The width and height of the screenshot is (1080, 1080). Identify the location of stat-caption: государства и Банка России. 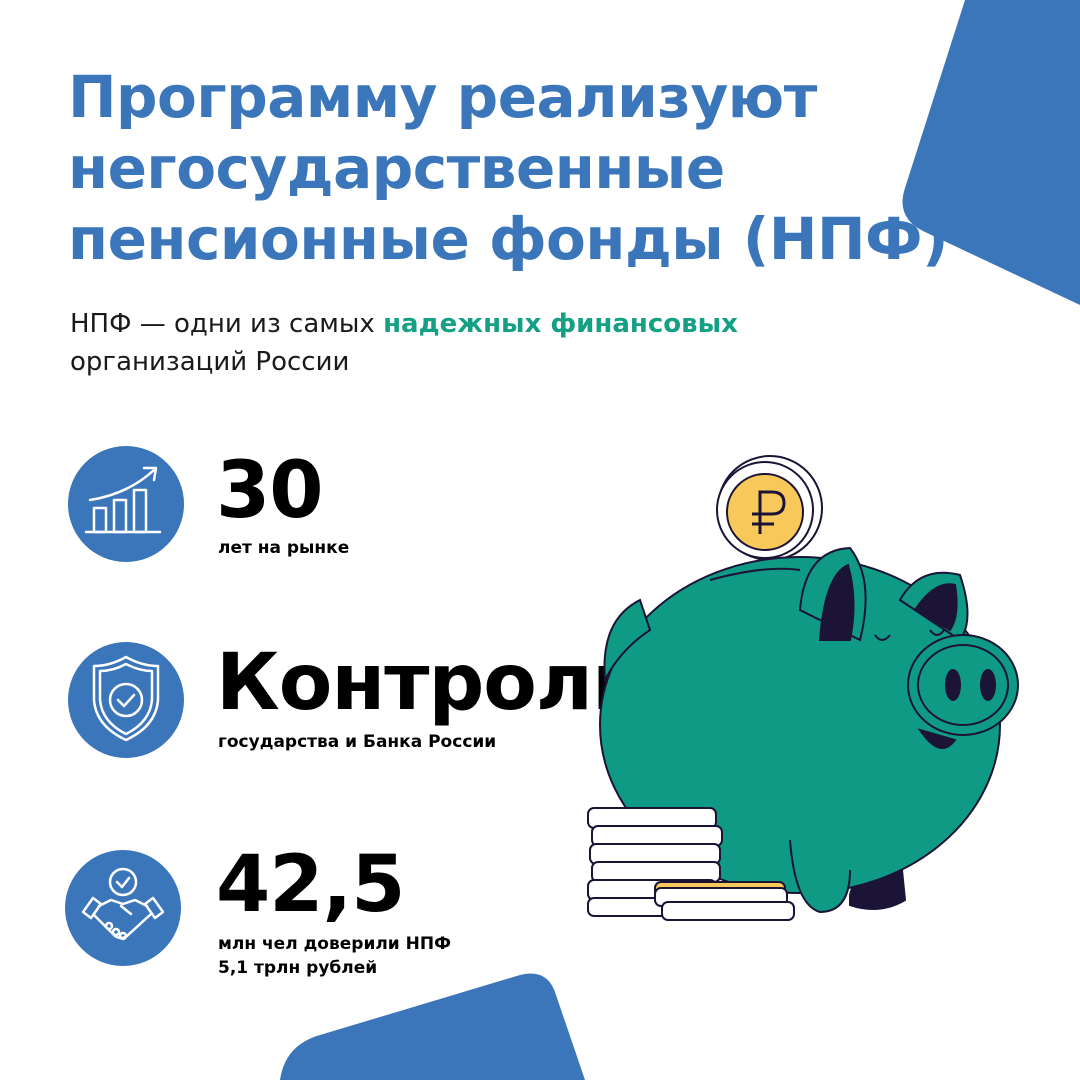
(357, 742).